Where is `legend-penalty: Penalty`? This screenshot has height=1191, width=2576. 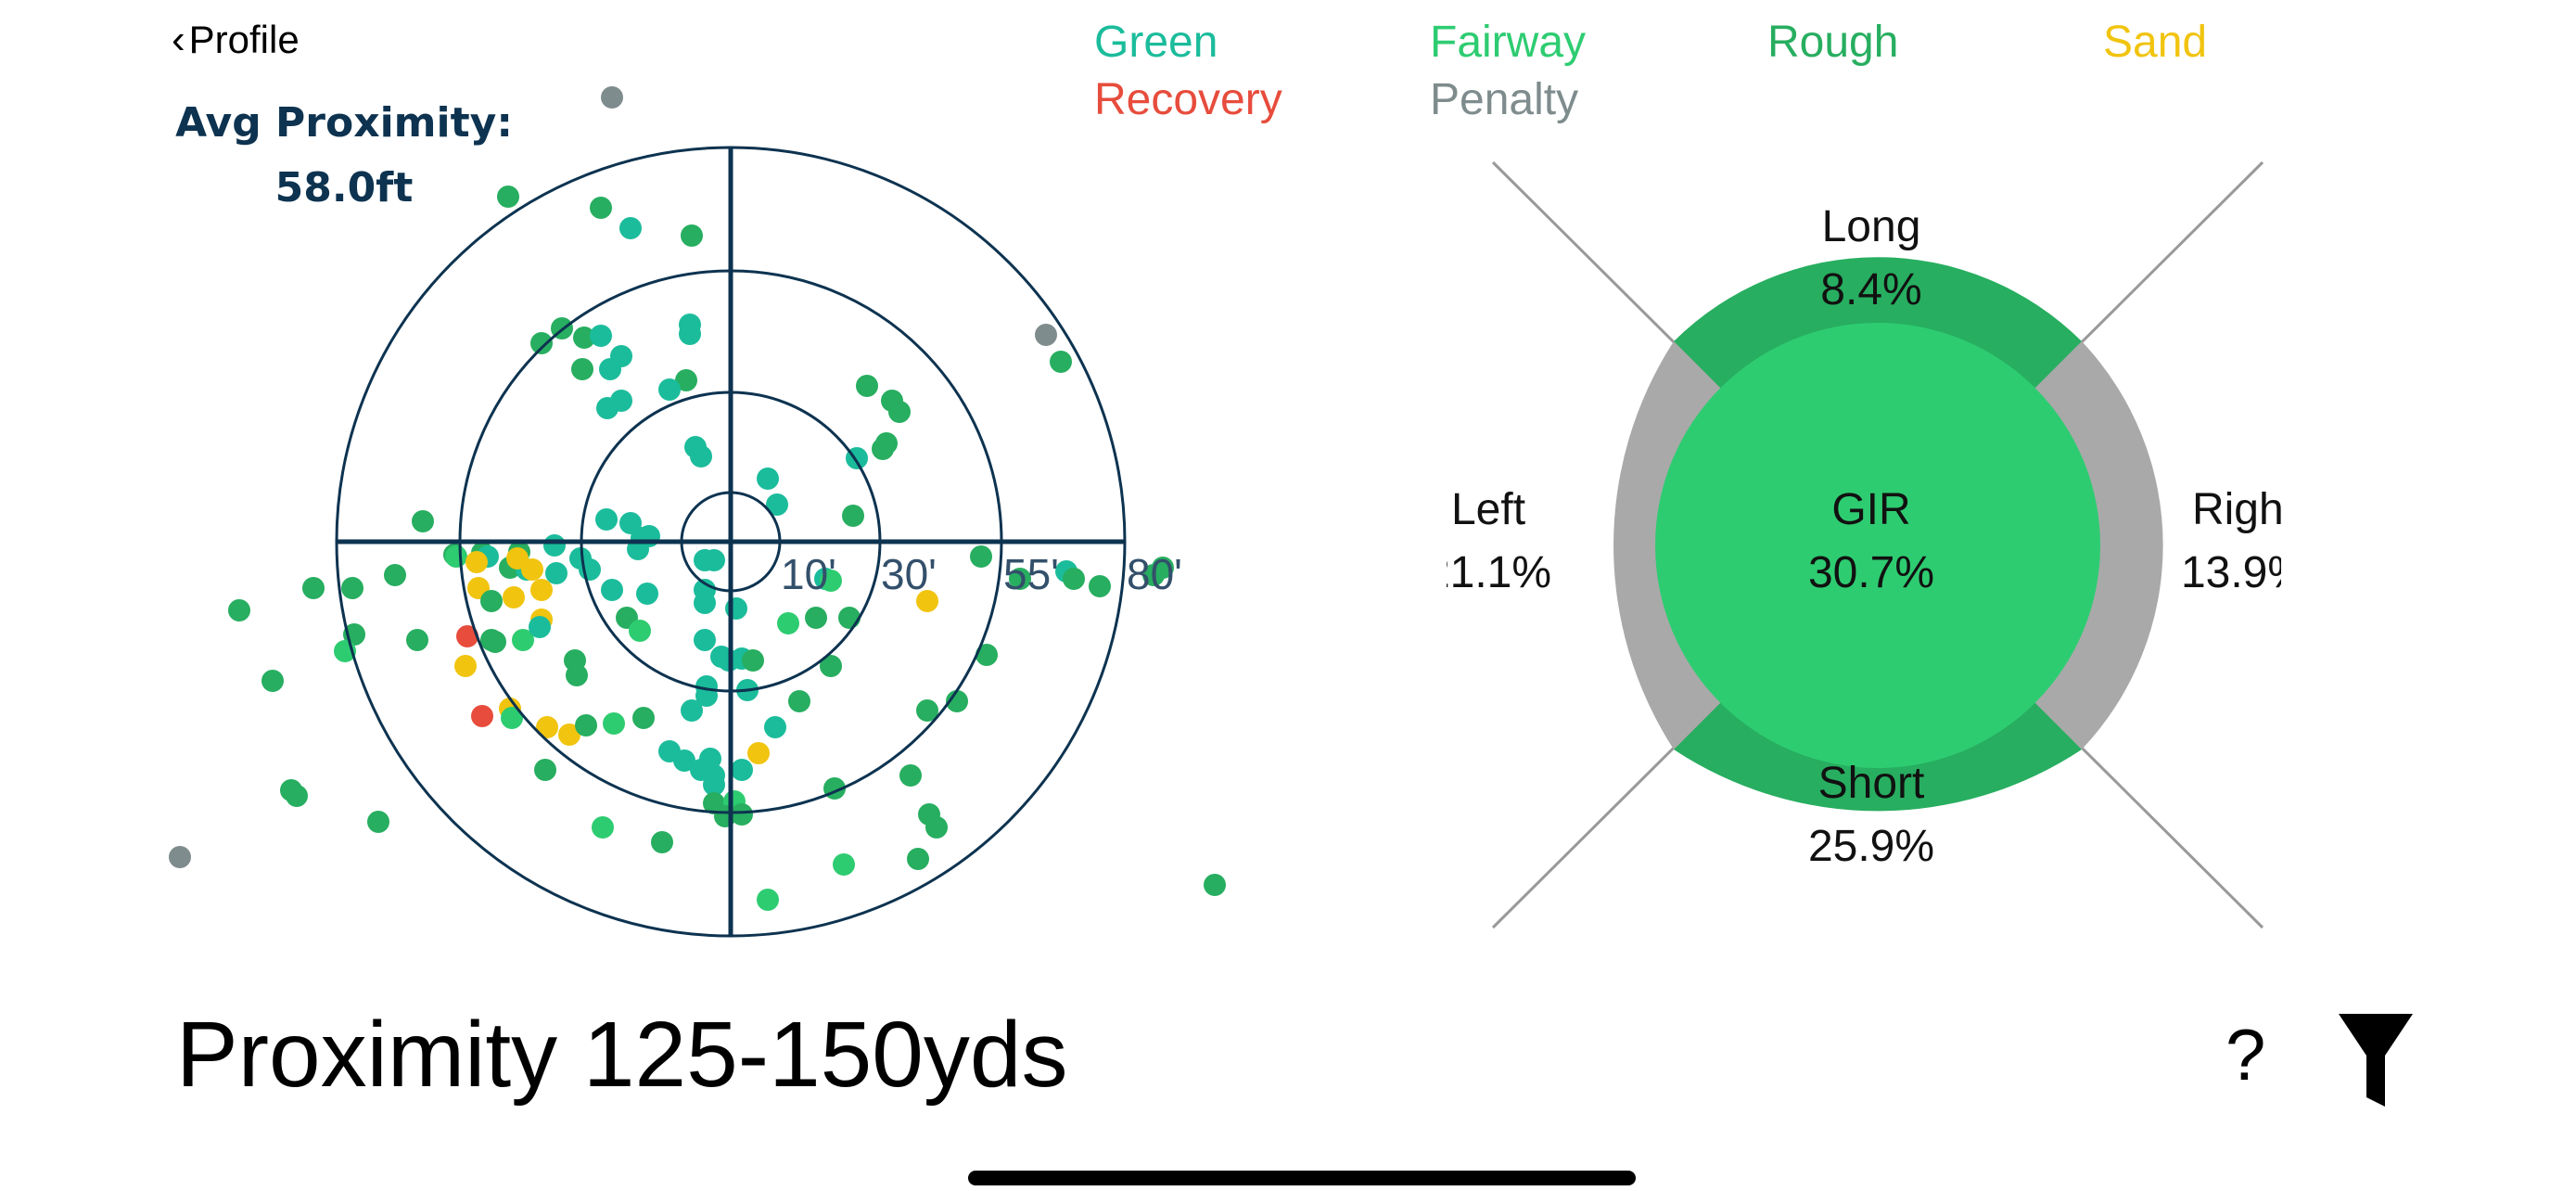 legend-penalty: Penalty is located at coordinates (1504, 99).